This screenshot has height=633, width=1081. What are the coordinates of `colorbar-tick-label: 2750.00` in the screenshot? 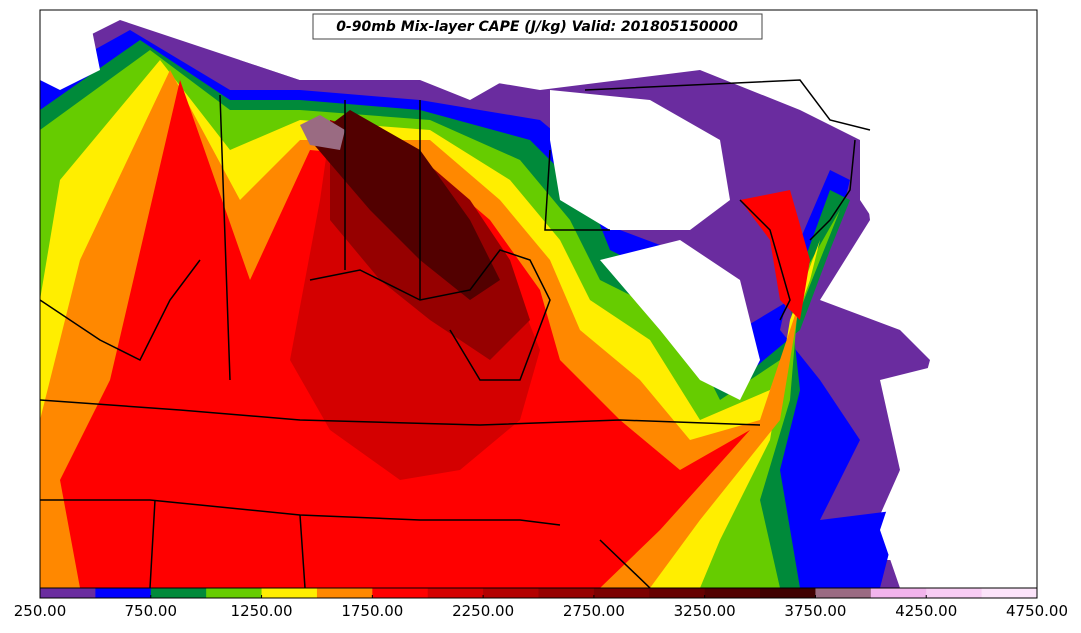 It's located at (594, 611).